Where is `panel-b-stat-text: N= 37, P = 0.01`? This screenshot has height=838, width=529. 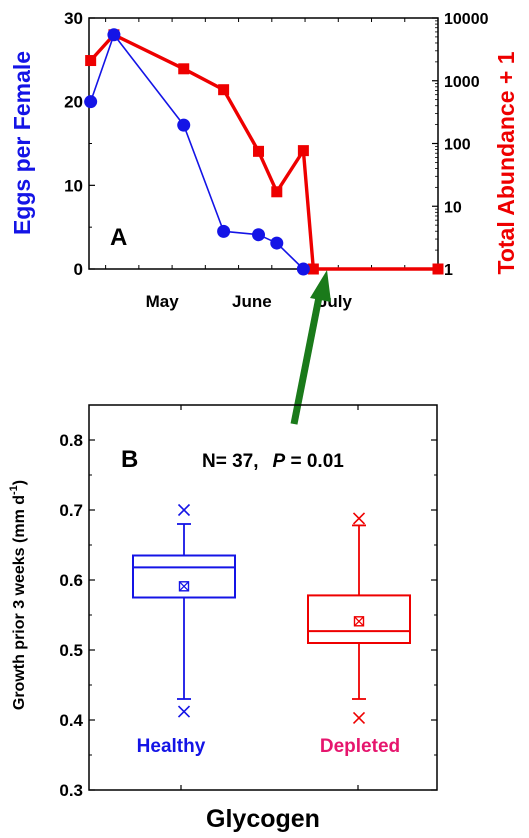
panel-b-stat-text: N= 37, P = 0.01 is located at coordinates (273, 461).